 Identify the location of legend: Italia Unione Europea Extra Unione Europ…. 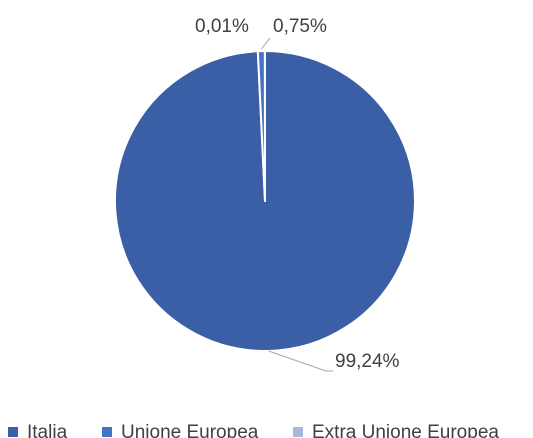
(253, 430).